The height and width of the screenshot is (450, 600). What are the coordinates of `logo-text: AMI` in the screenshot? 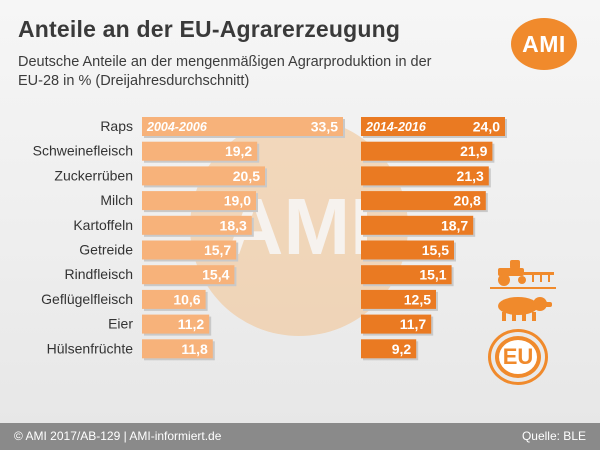 It's located at (544, 43).